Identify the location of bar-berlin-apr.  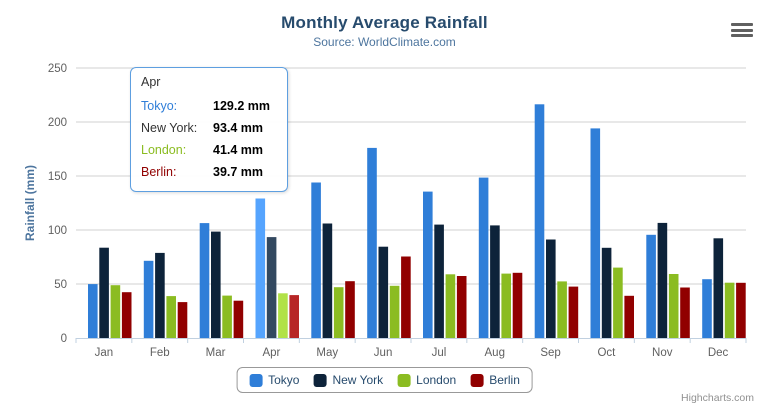
(294, 316).